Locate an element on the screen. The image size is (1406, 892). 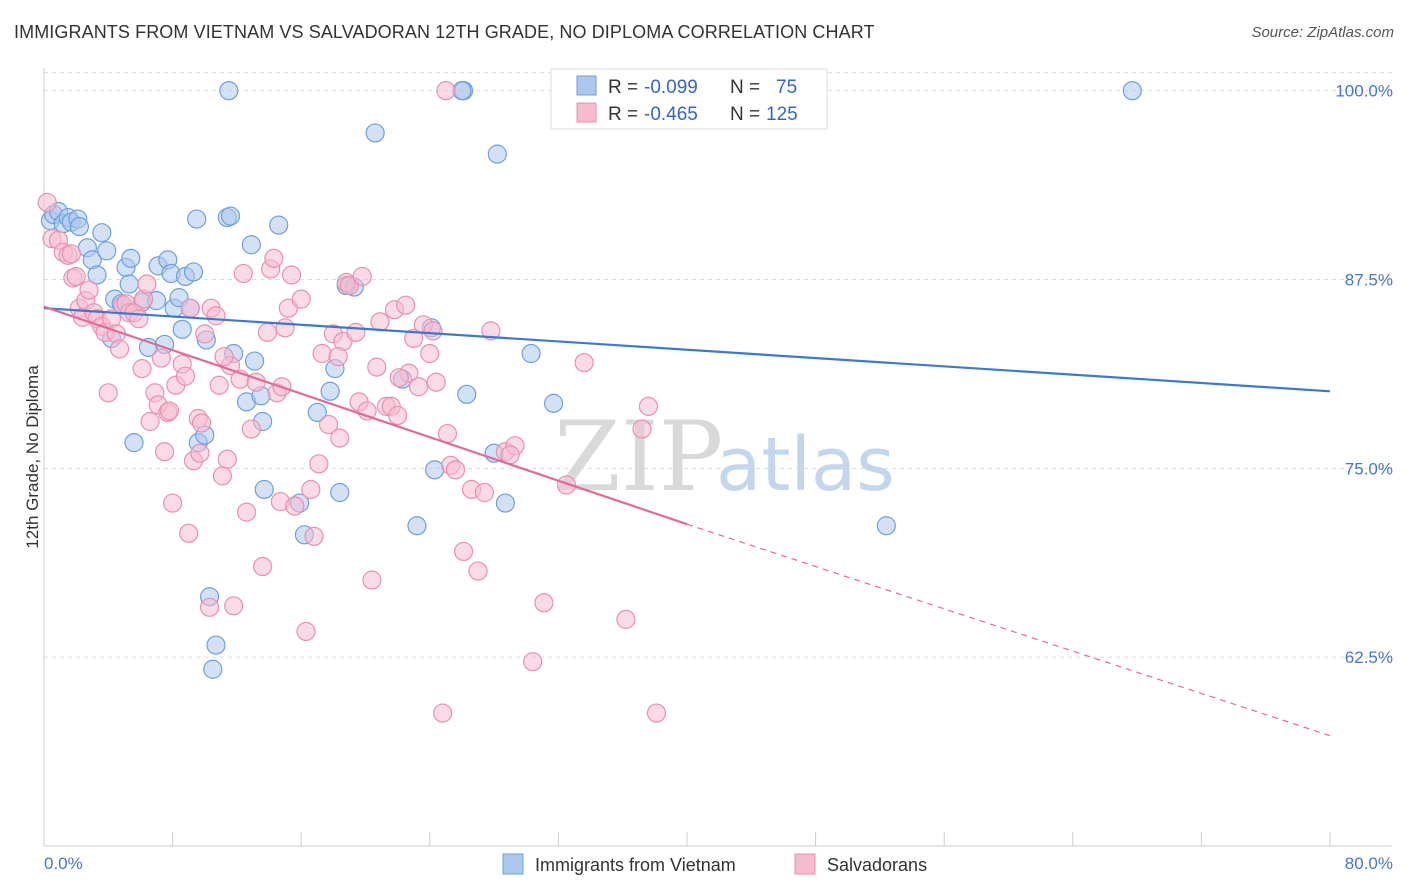
stats-swatch-salvadoran is located at coordinates (586, 112).